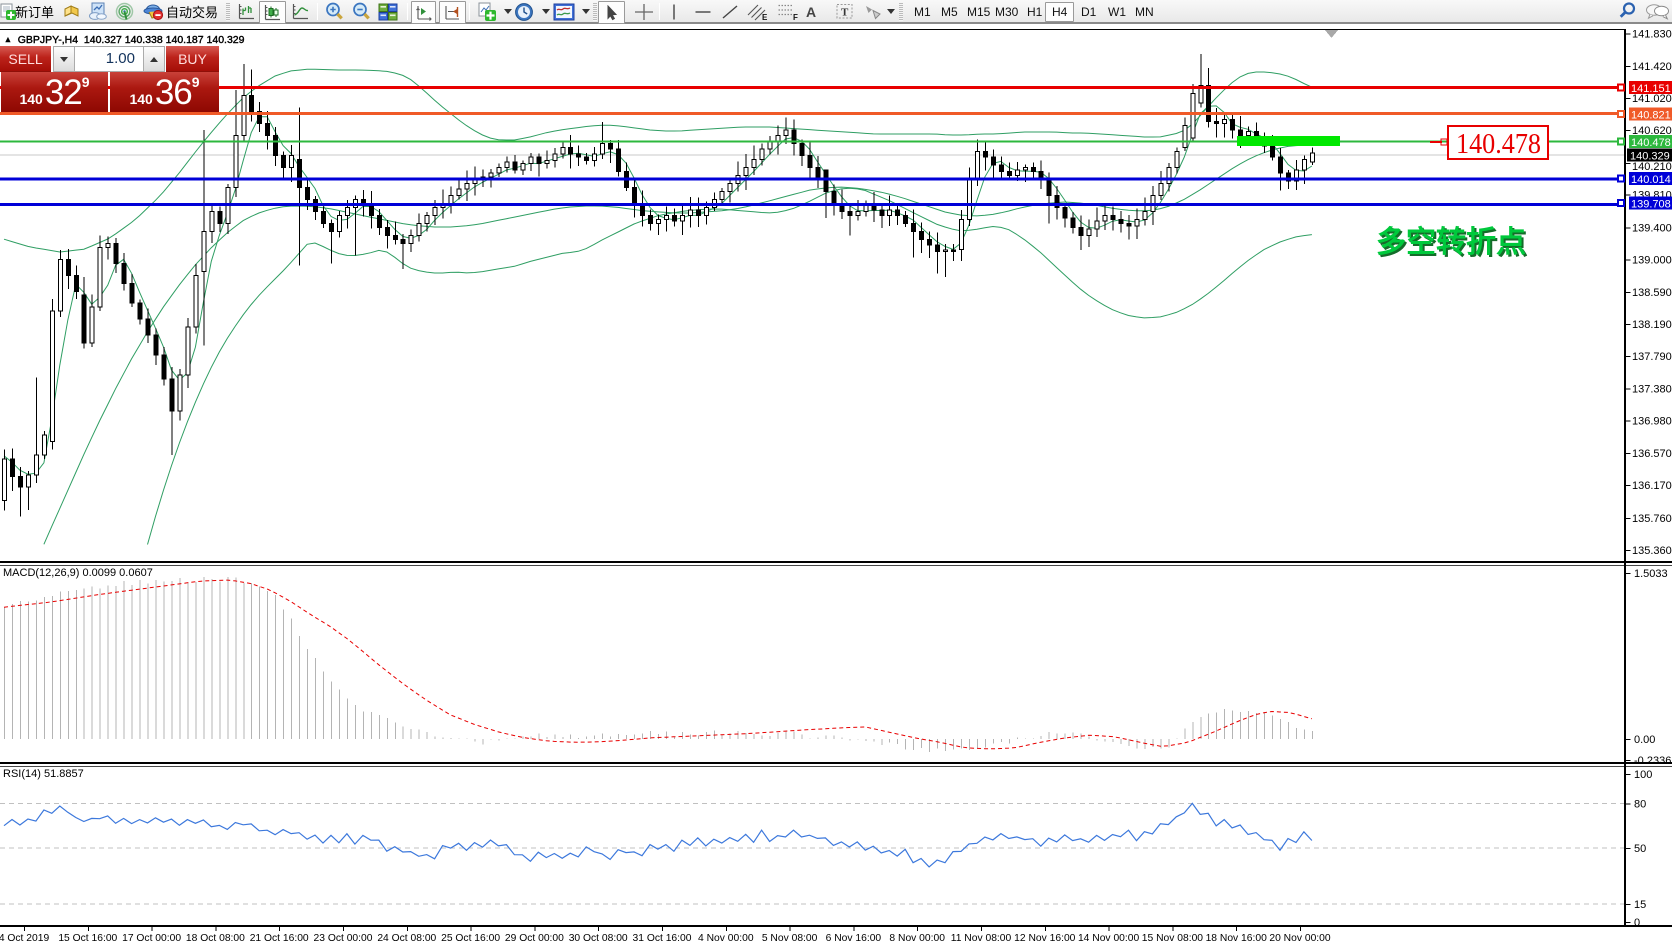  I want to click on svg-text: 138.190, so click(1652, 325).